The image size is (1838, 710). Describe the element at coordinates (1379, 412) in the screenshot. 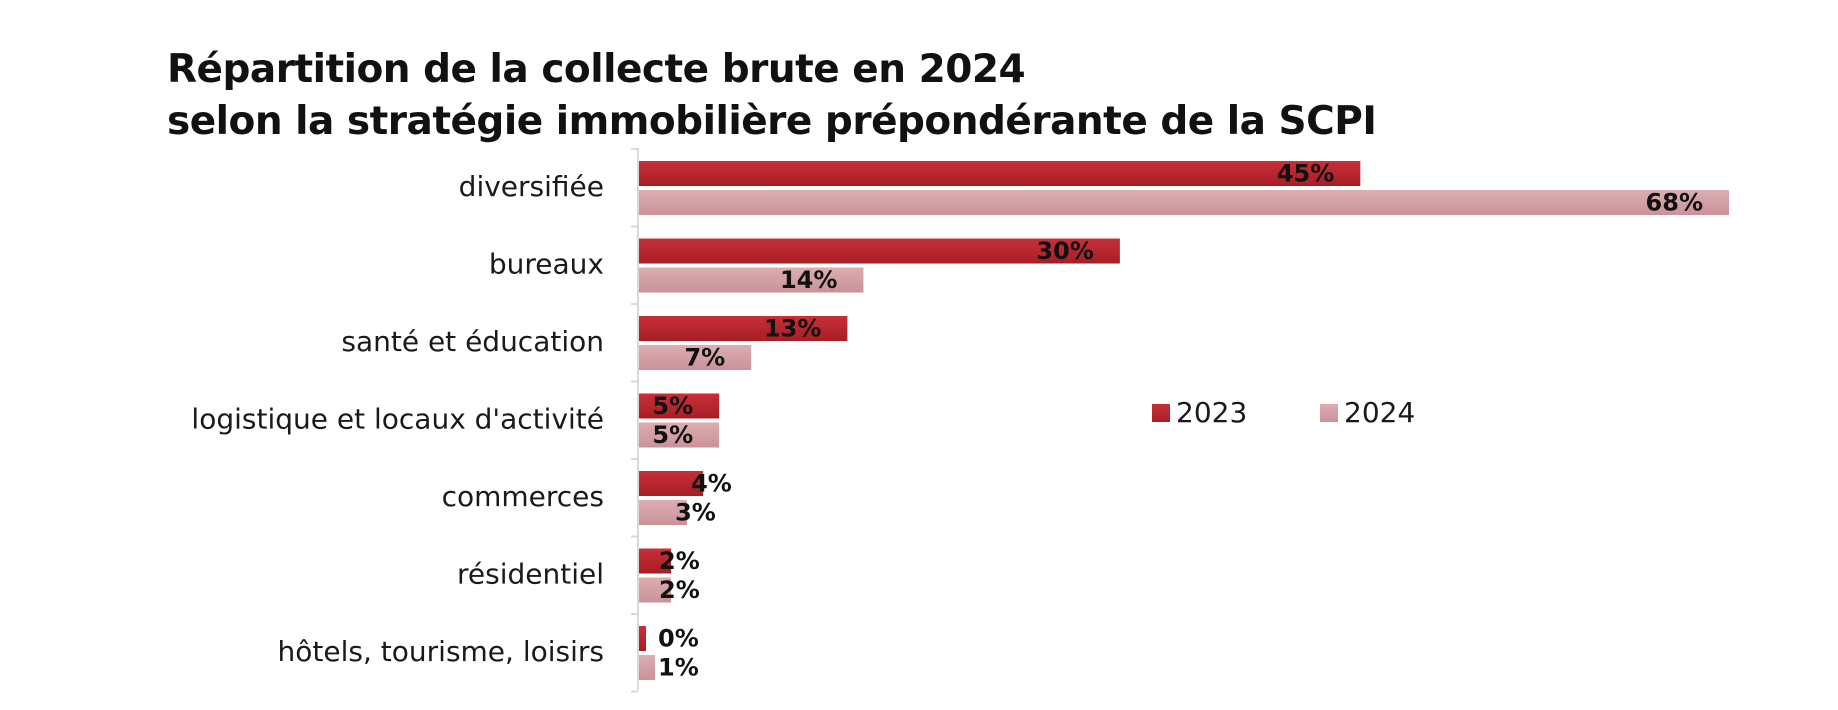

I see `legend-label-2024: 2024` at that location.